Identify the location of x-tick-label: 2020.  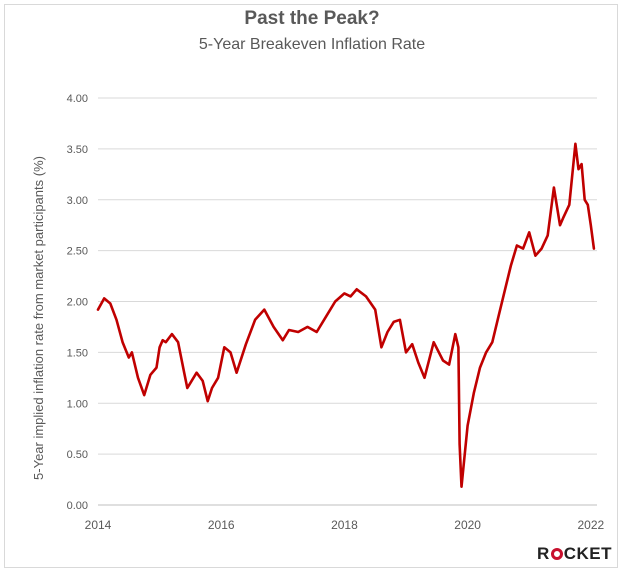
(467, 525).